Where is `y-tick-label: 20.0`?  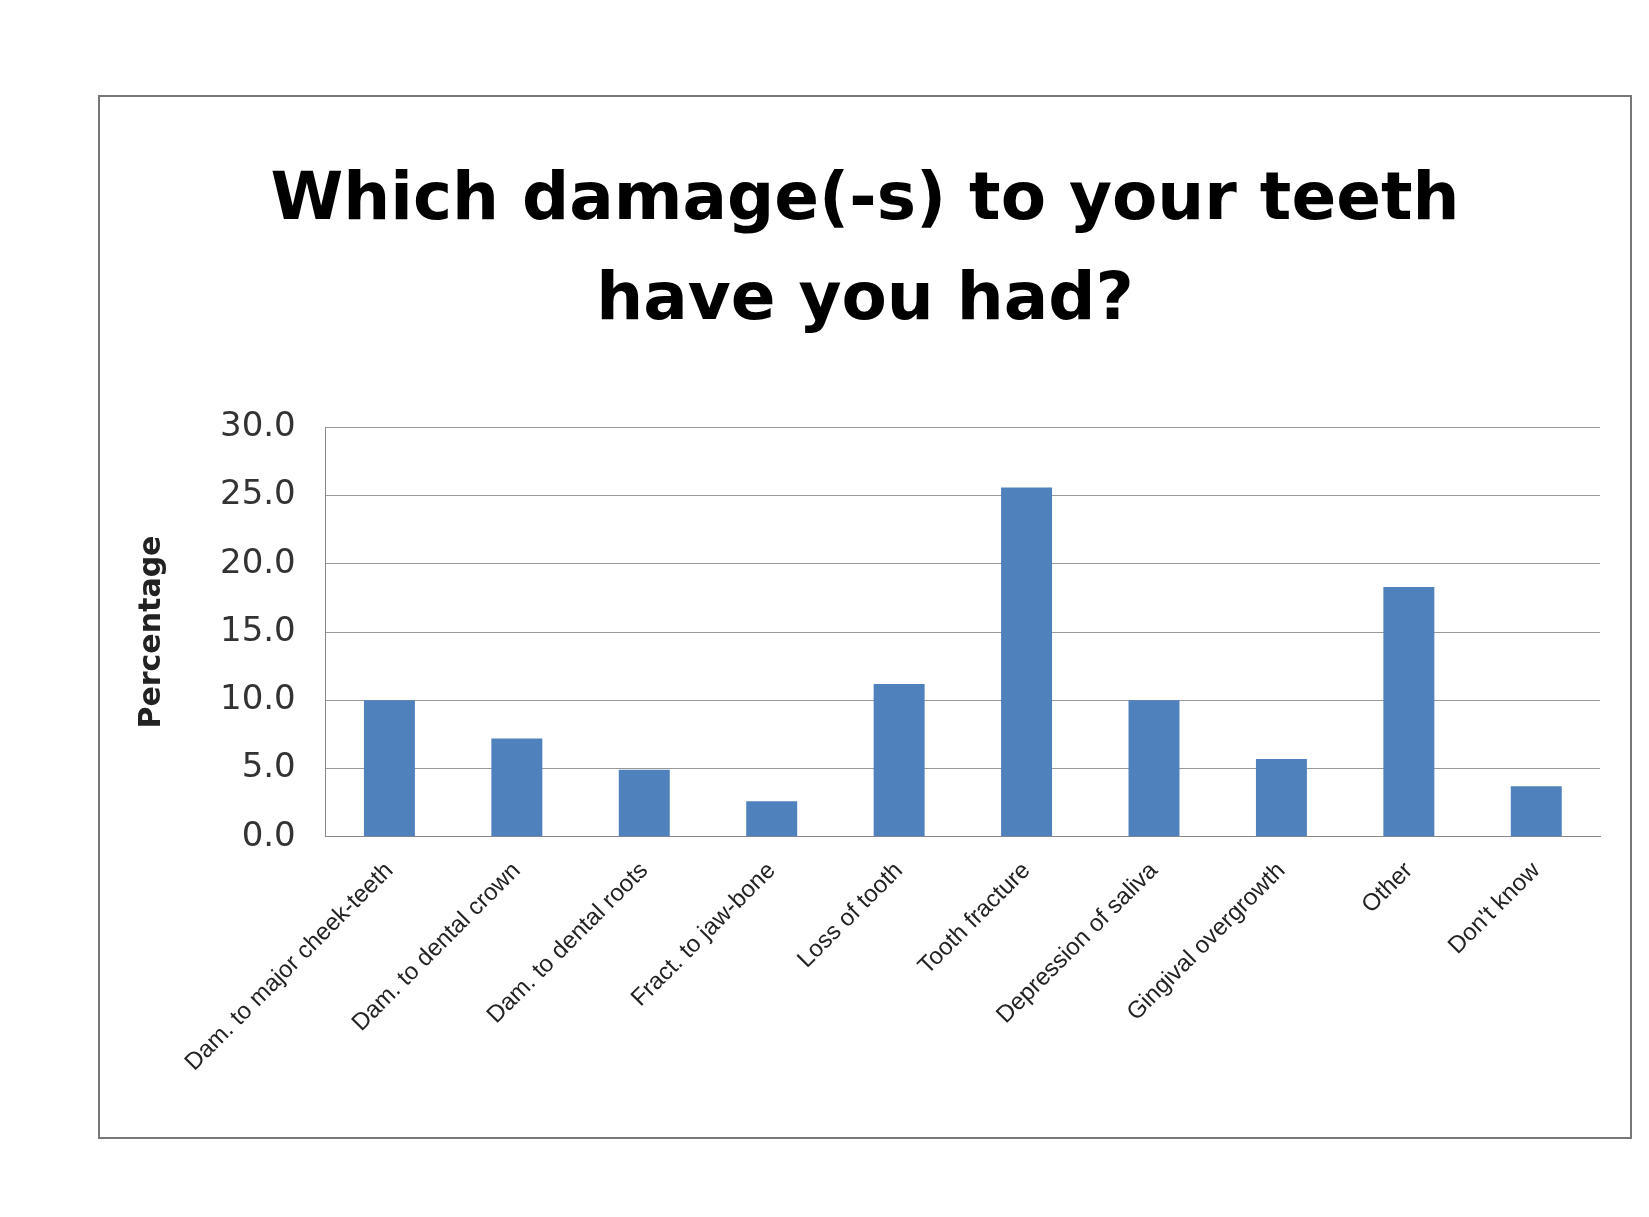
y-tick-label: 20.0 is located at coordinates (258, 560).